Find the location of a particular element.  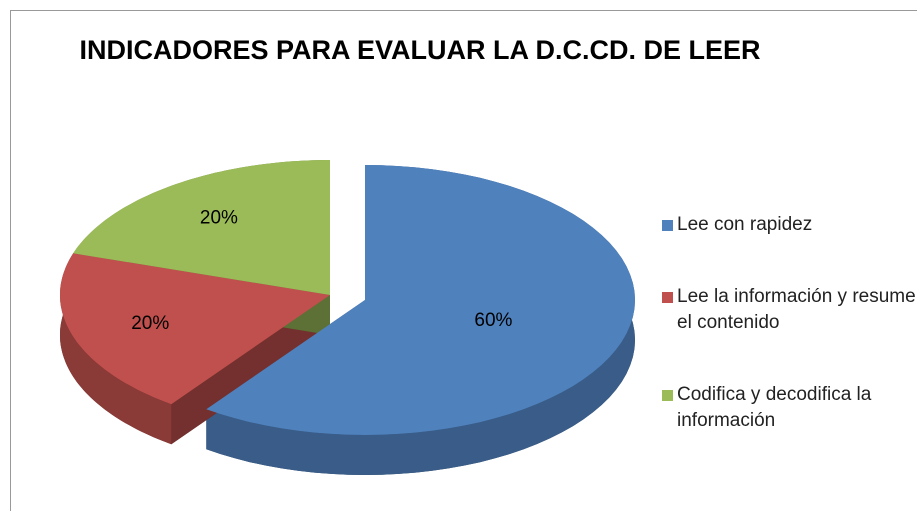

legend-label: Lee con rapidez is located at coordinates (745, 224).